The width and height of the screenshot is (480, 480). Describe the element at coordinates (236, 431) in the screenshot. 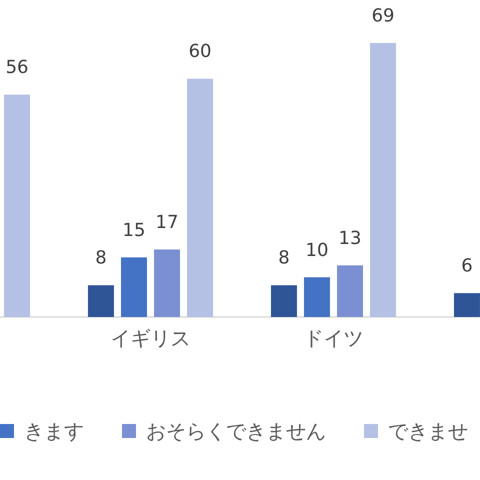

I see `legend-label: おそらくできません` at that location.